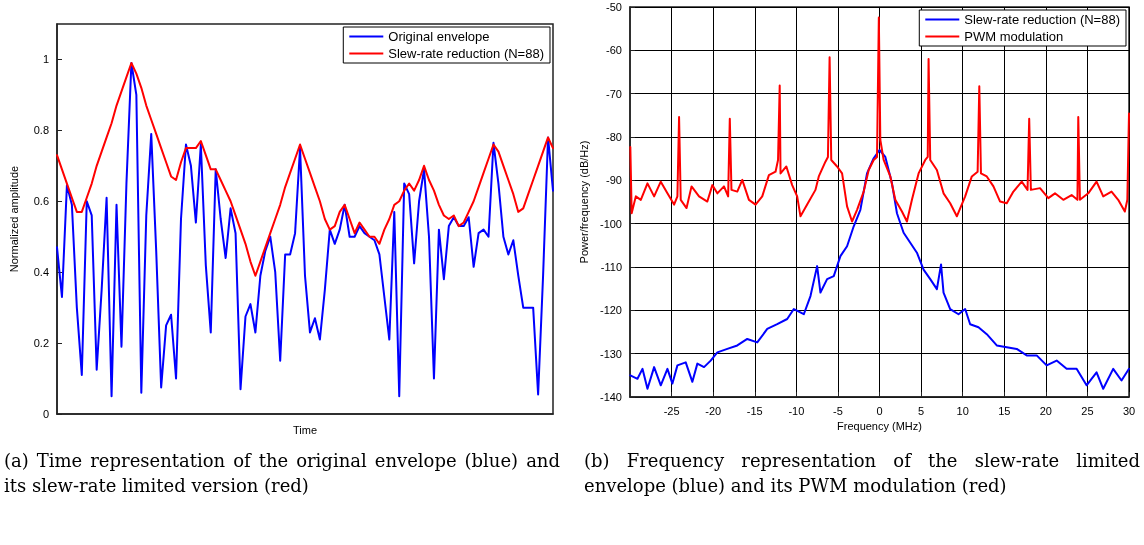 This screenshot has height=545, width=1144. Describe the element at coordinates (614, 180) in the screenshot. I see `y-tick-label: -90` at that location.